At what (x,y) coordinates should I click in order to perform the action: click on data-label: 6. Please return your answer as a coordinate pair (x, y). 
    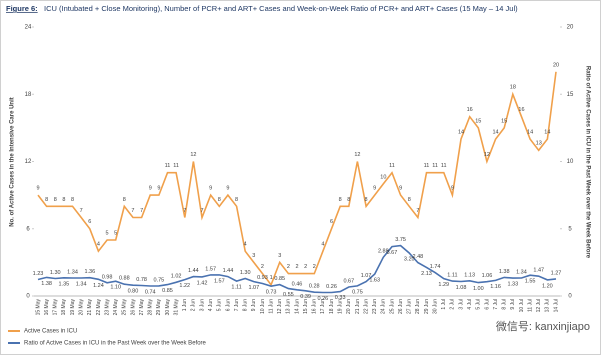
    Looking at the image, I should click on (89, 222).